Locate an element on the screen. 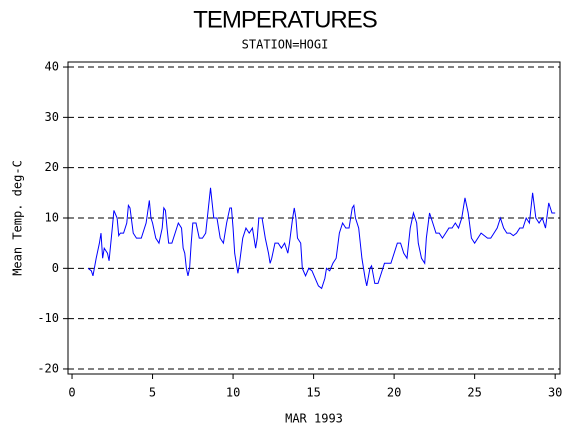  x-tick-label: 15 is located at coordinates (313, 393).